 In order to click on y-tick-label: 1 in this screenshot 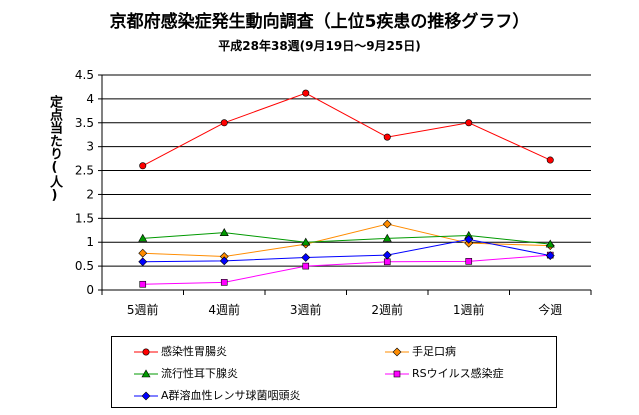, I will do `click(90, 242)`.